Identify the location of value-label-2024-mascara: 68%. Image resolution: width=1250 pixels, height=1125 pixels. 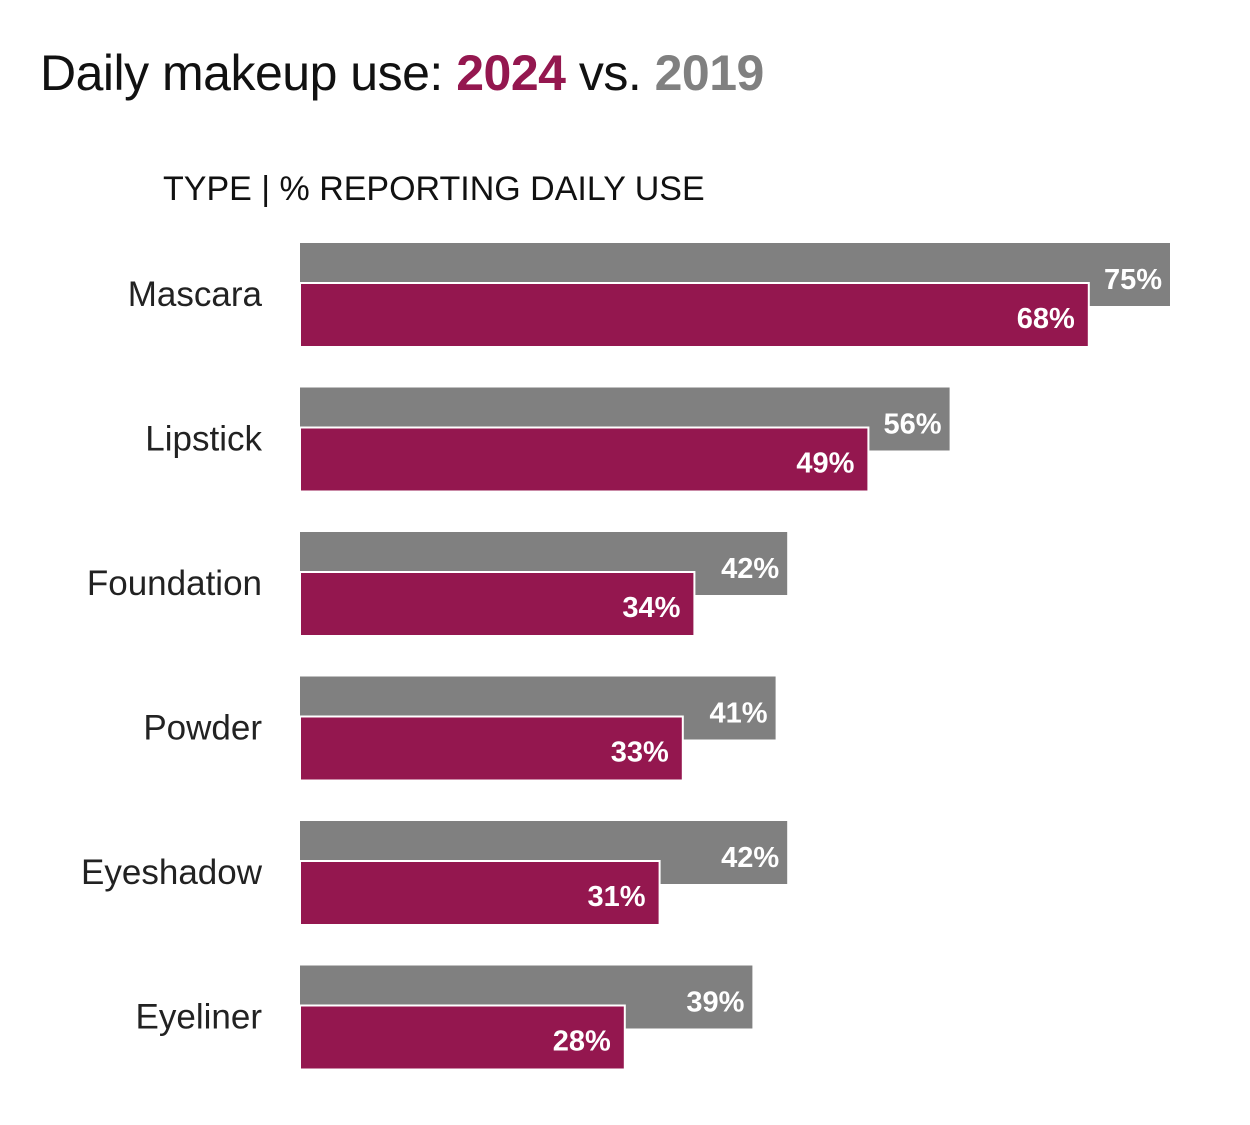
(1046, 319).